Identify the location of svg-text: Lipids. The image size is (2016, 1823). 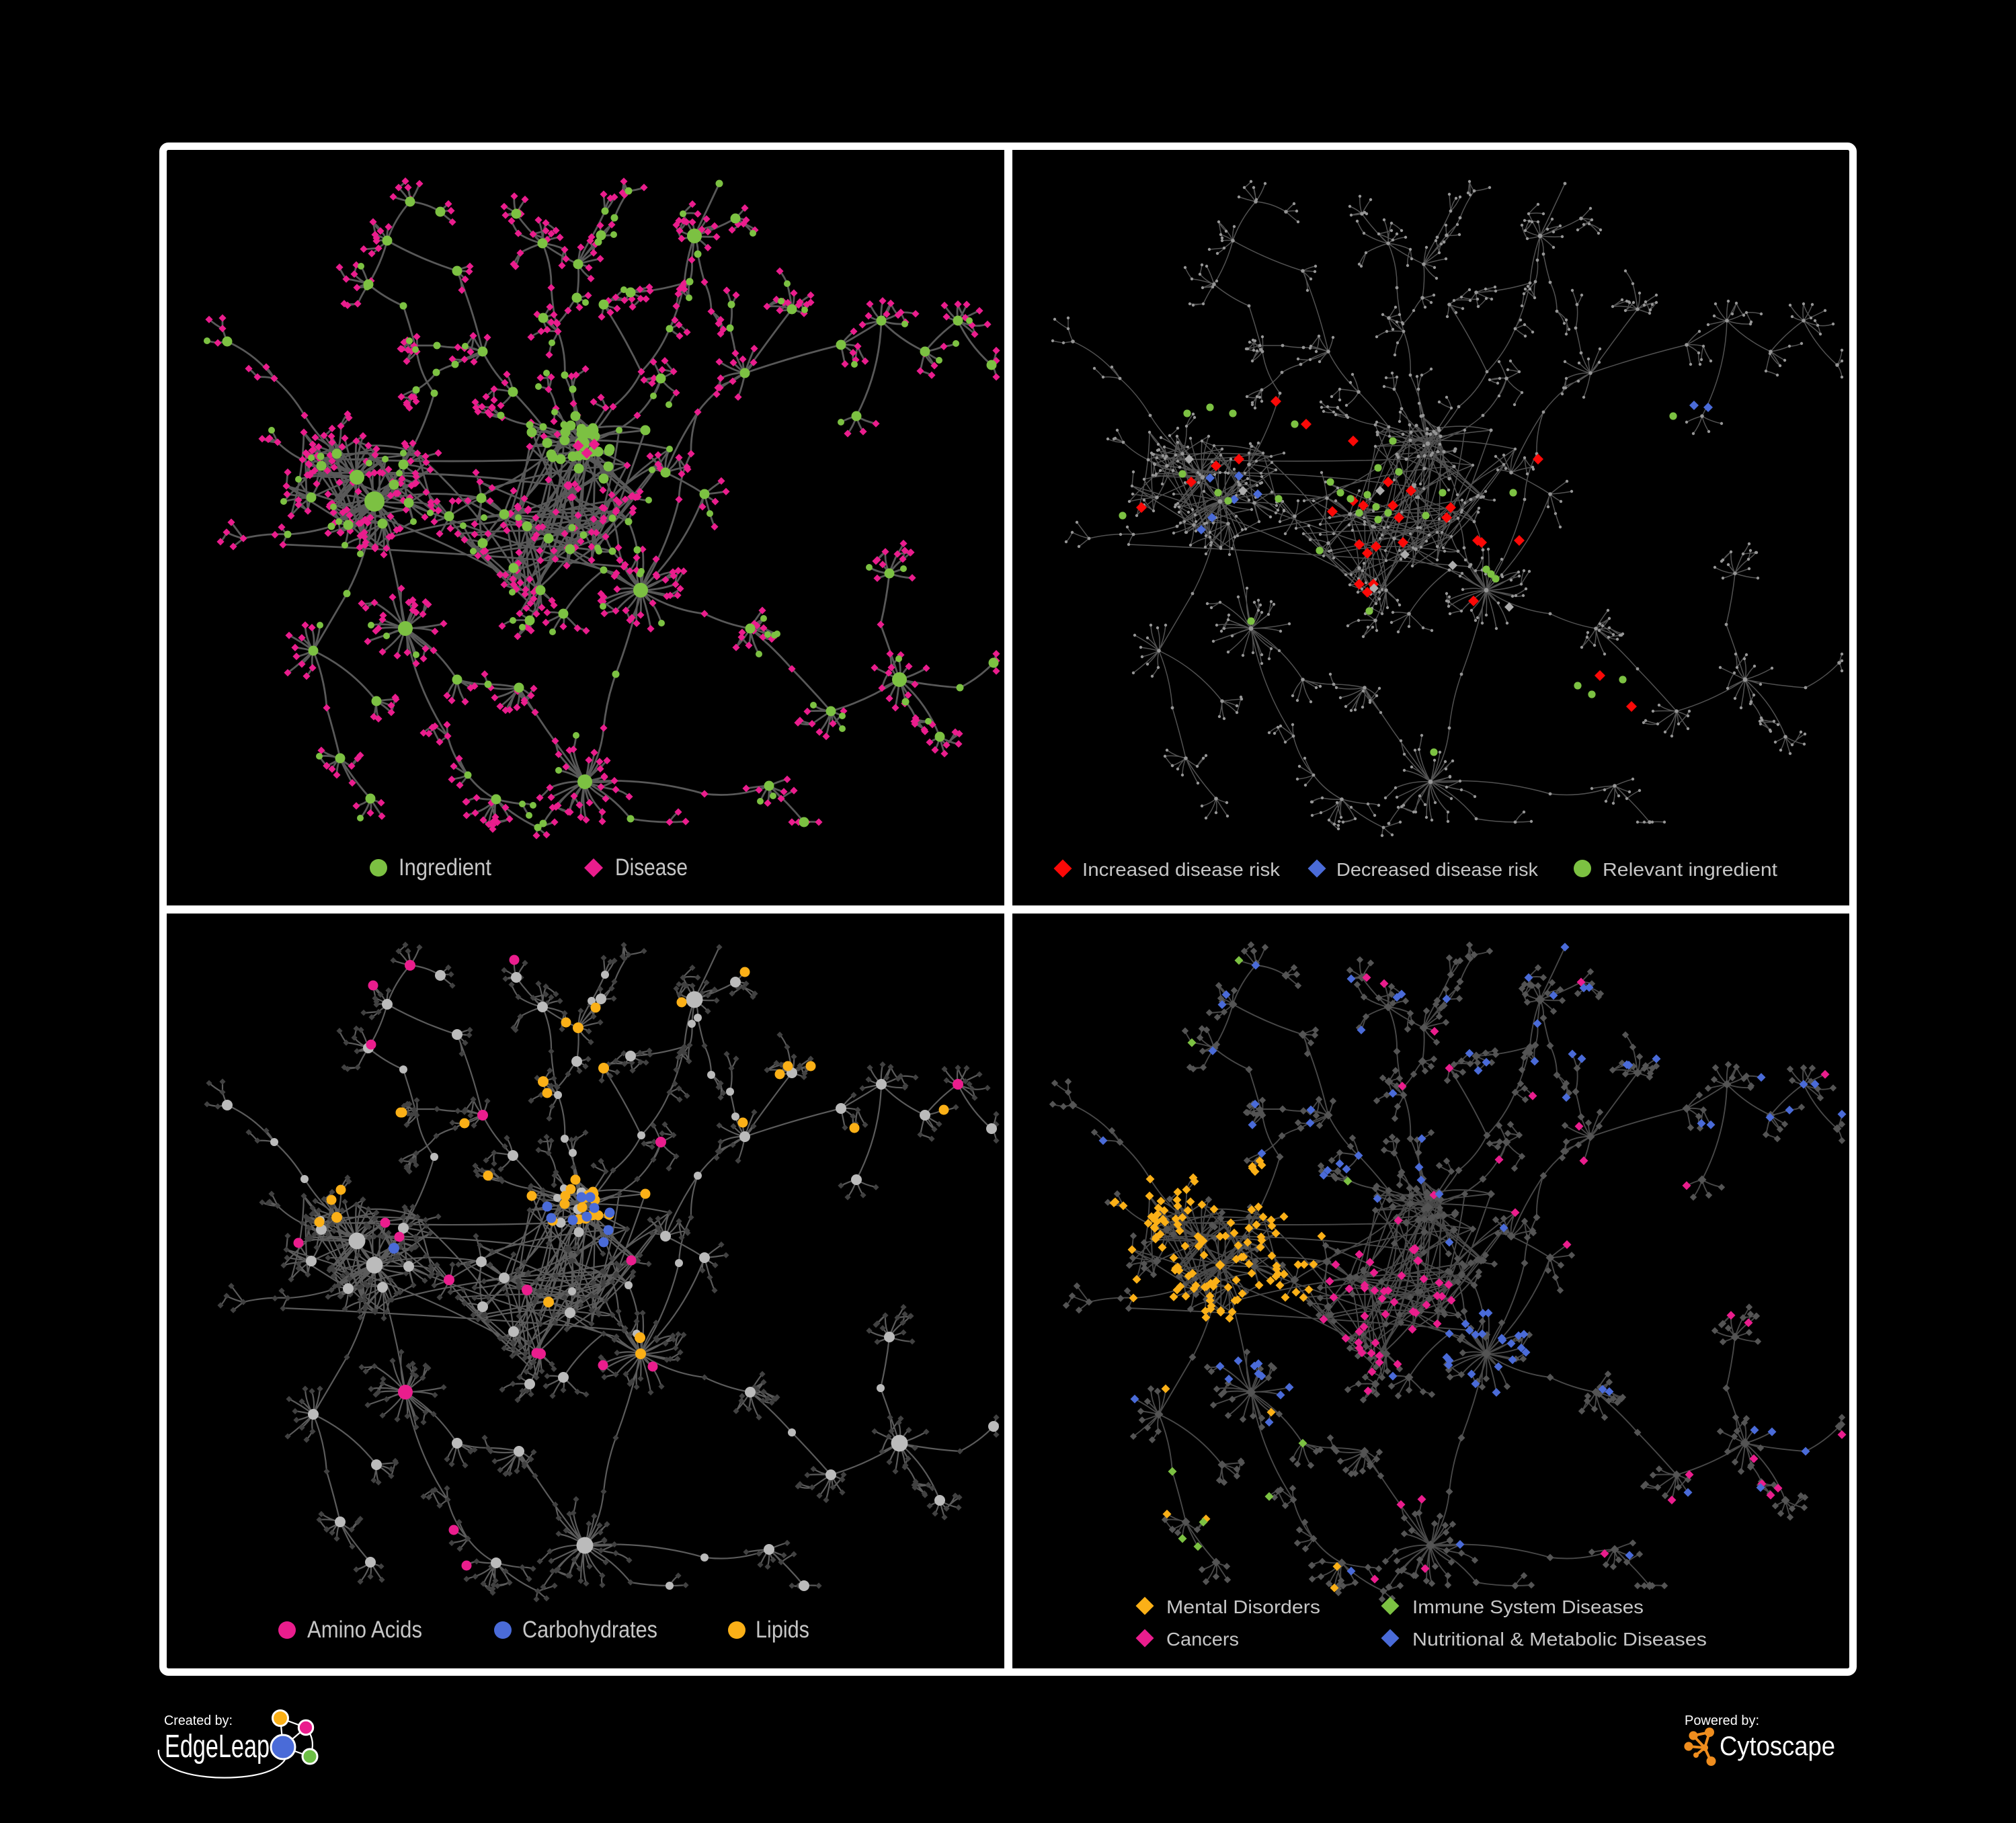
(782, 1630).